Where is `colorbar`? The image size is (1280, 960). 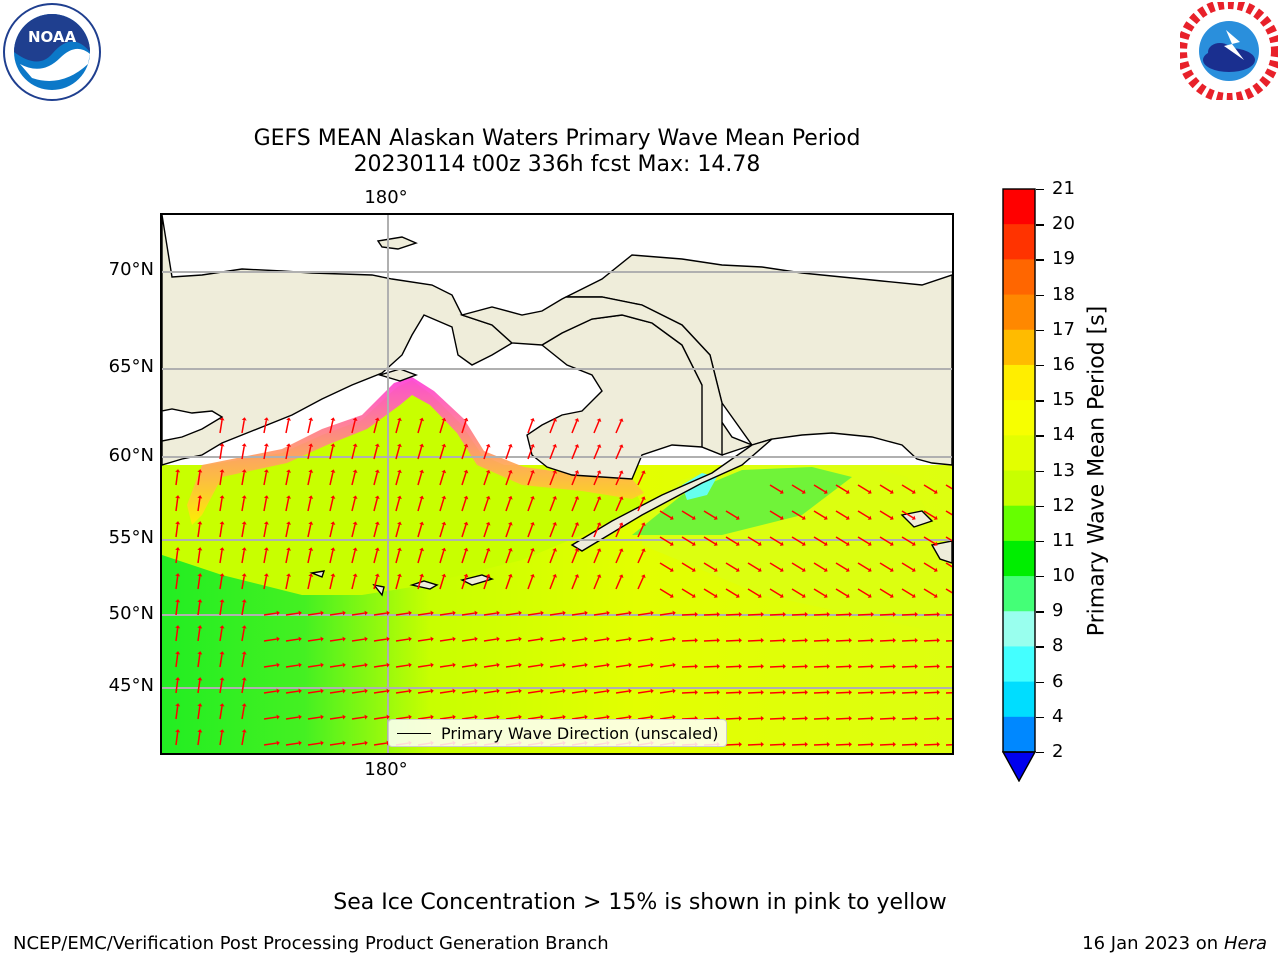 colorbar is located at coordinates (1019, 485).